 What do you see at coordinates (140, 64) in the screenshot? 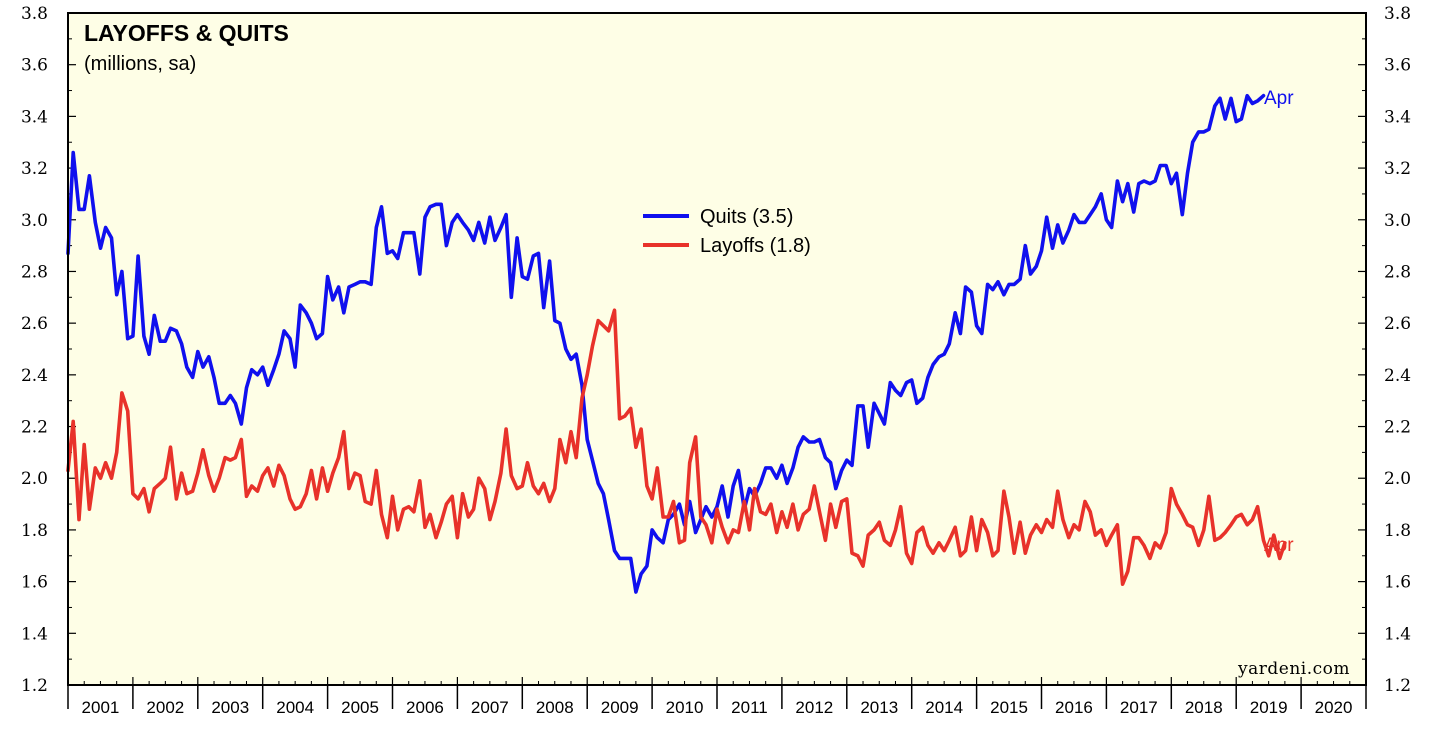
I see `chart-subtitle: (millions, sa)` at bounding box center [140, 64].